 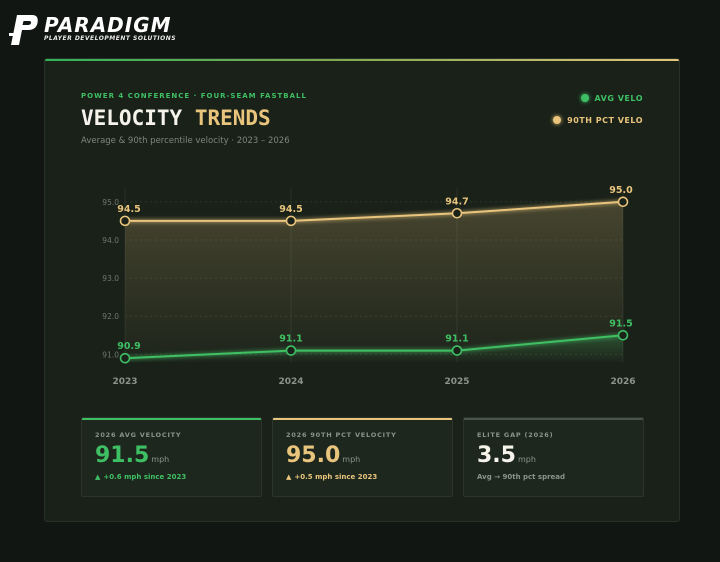 I want to click on data-label: 95.0, so click(x=621, y=190).